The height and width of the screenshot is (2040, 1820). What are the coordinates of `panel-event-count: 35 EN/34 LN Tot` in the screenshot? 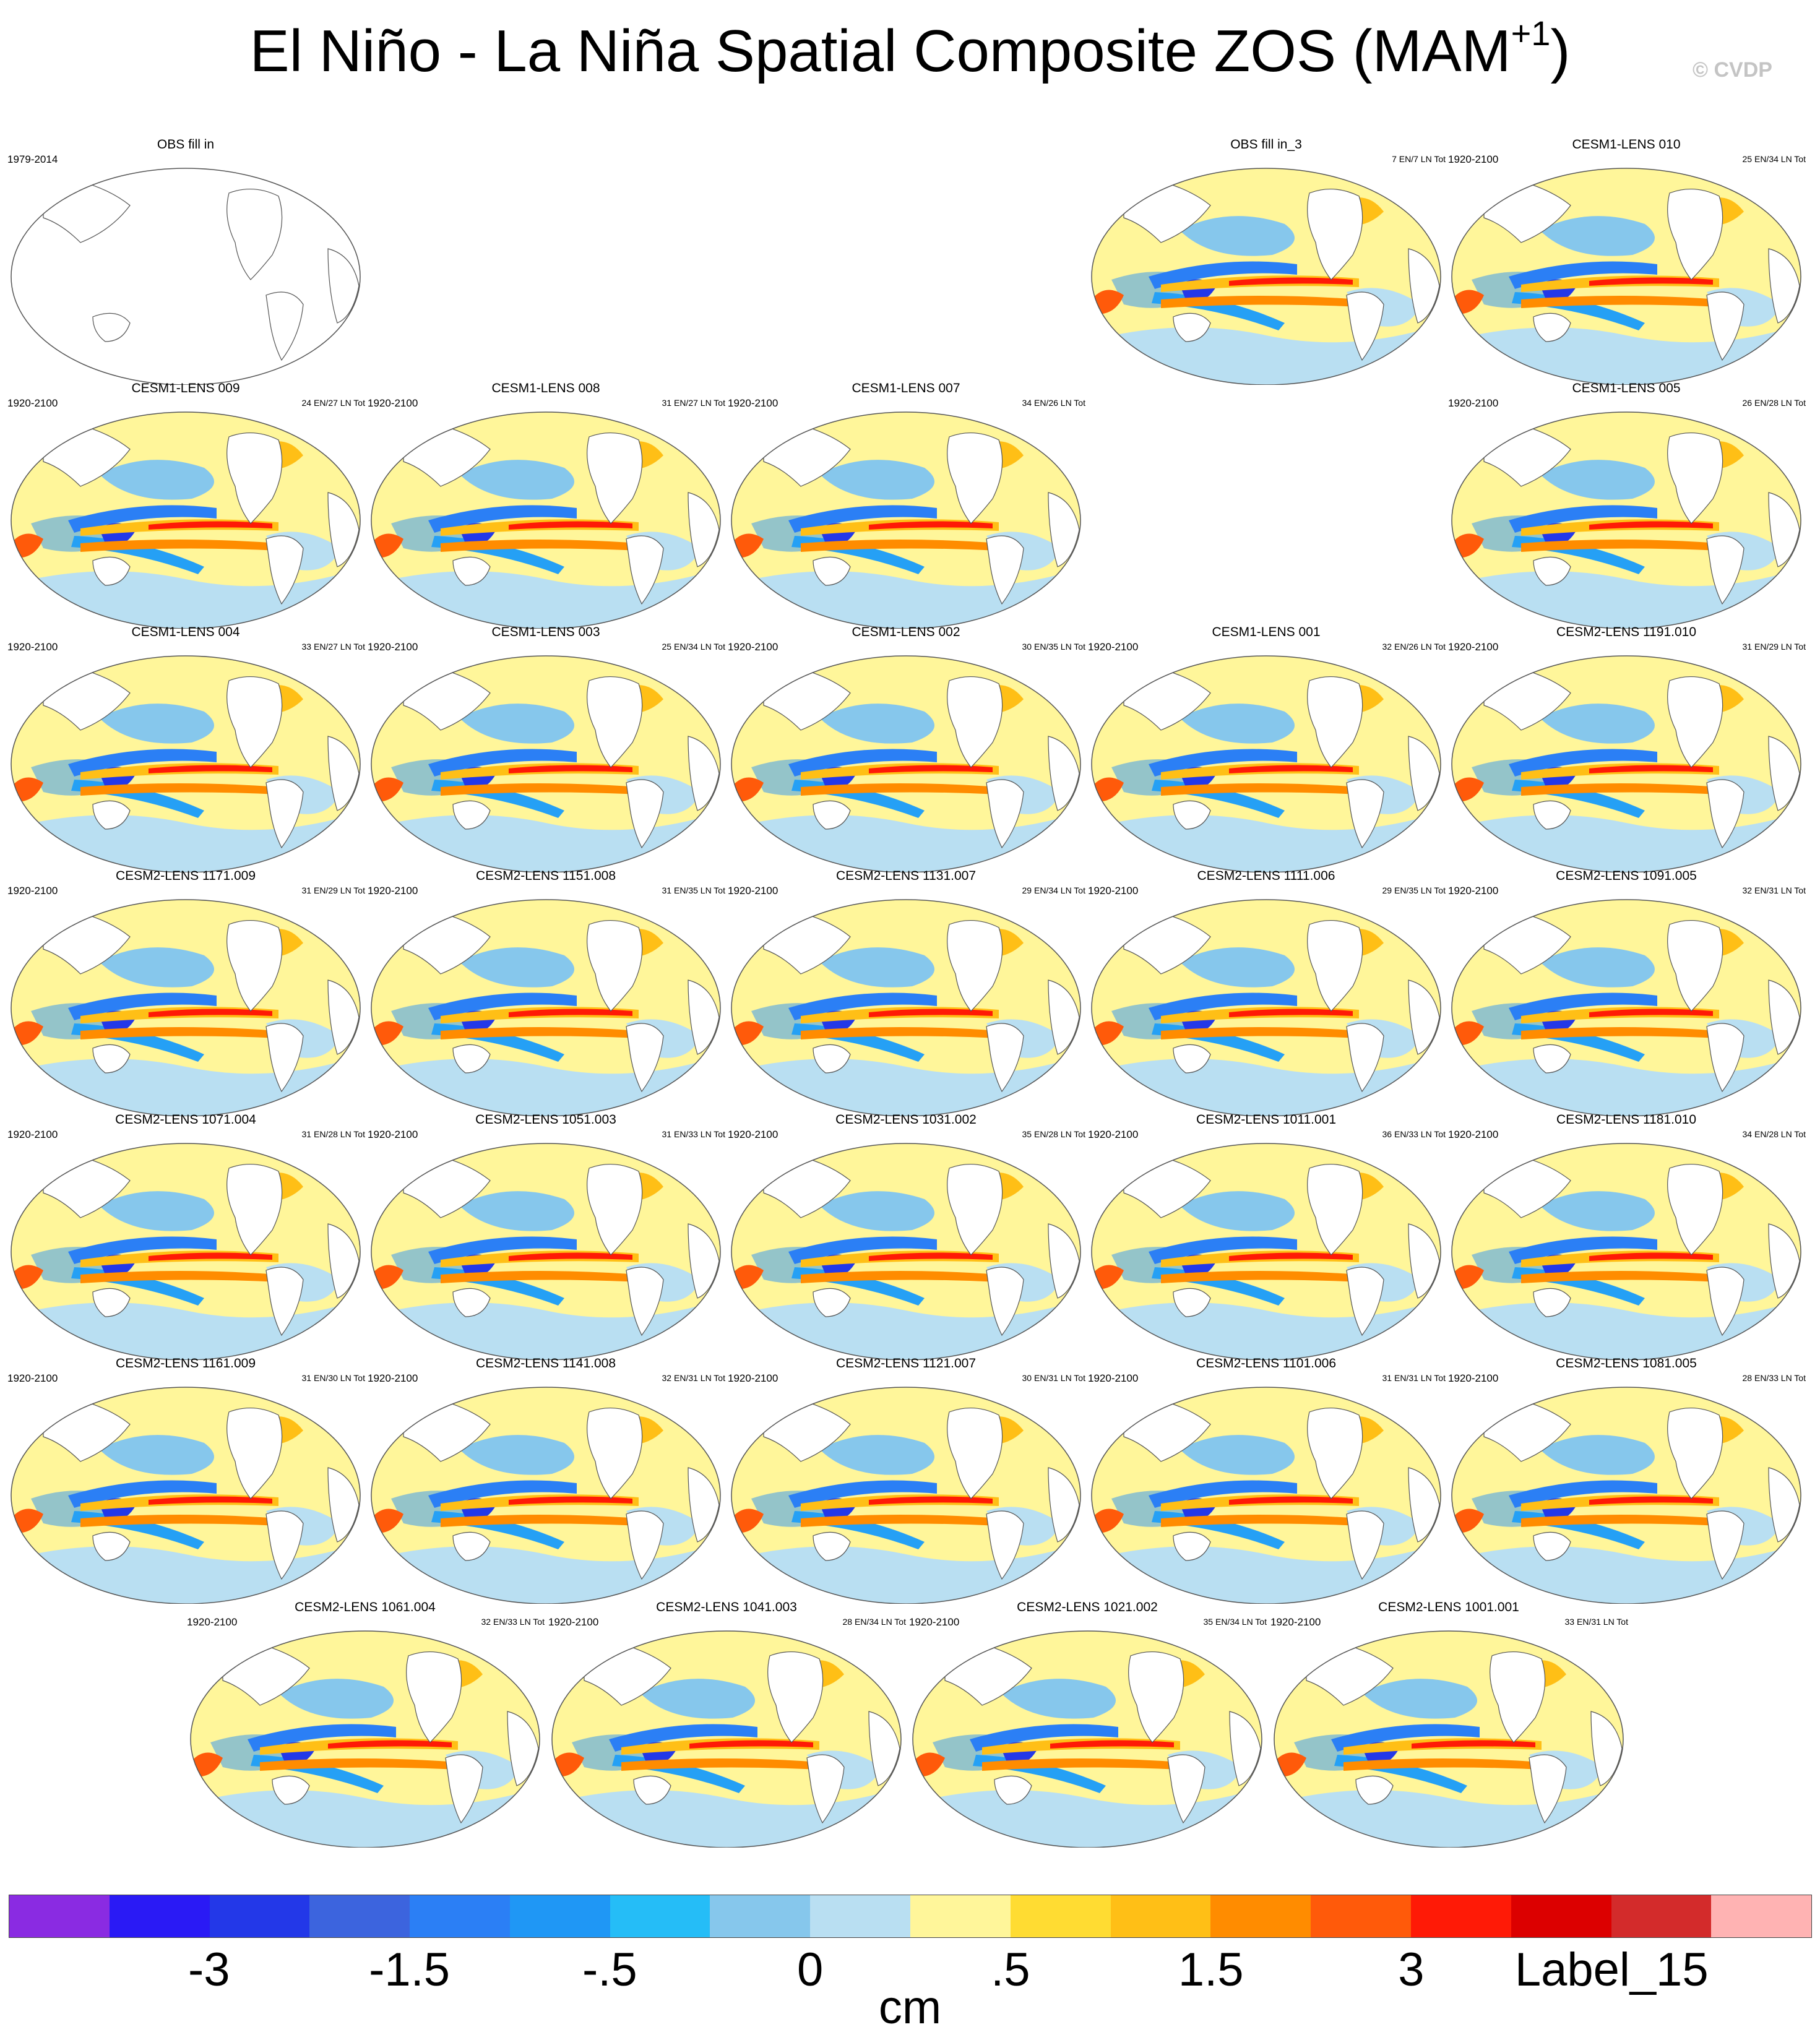 It's located at (1235, 1622).